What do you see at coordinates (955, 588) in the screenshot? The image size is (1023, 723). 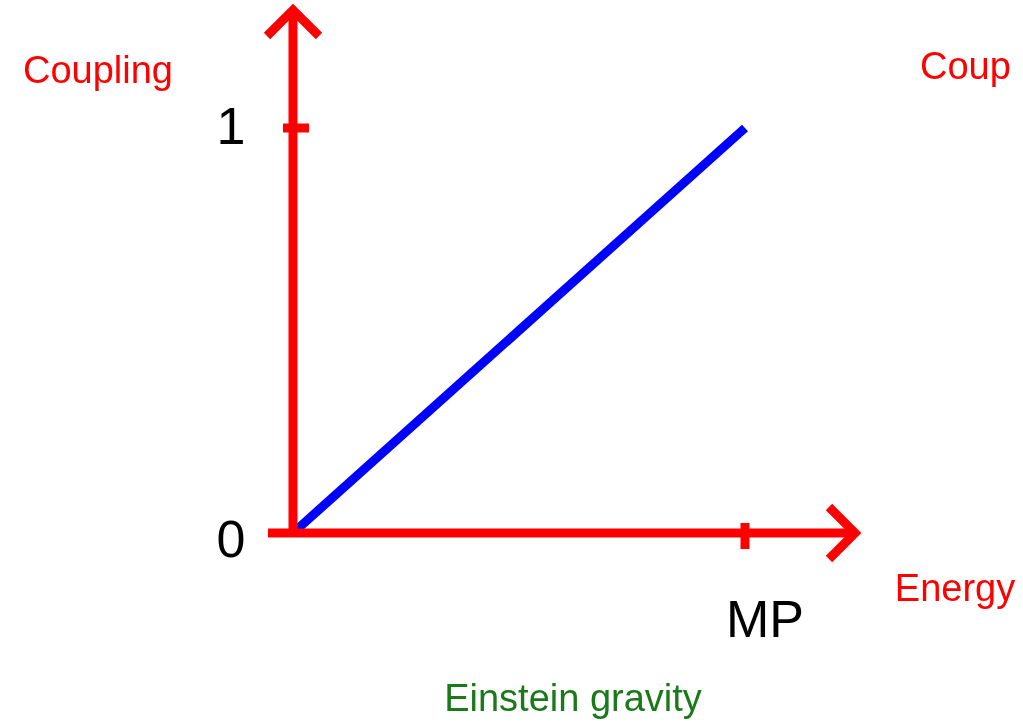 I see `x-axis-title: Energy` at bounding box center [955, 588].